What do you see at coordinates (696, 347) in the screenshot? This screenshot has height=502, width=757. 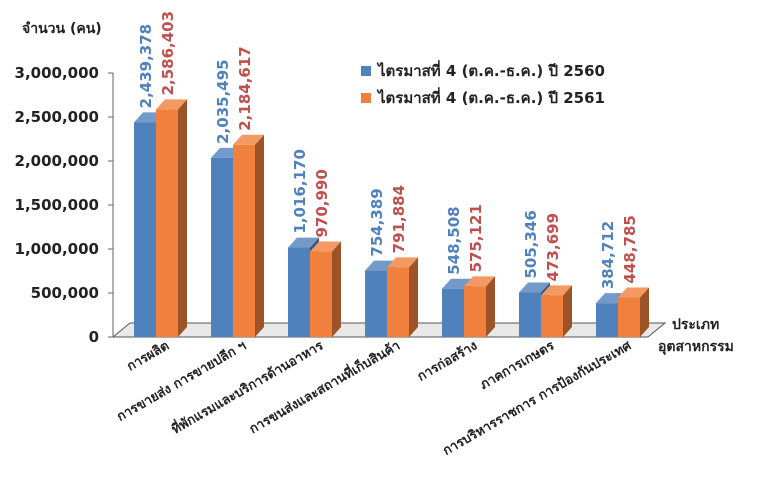 I see `x-axis-label-line-2: อุตสาหกรรม` at bounding box center [696, 347].